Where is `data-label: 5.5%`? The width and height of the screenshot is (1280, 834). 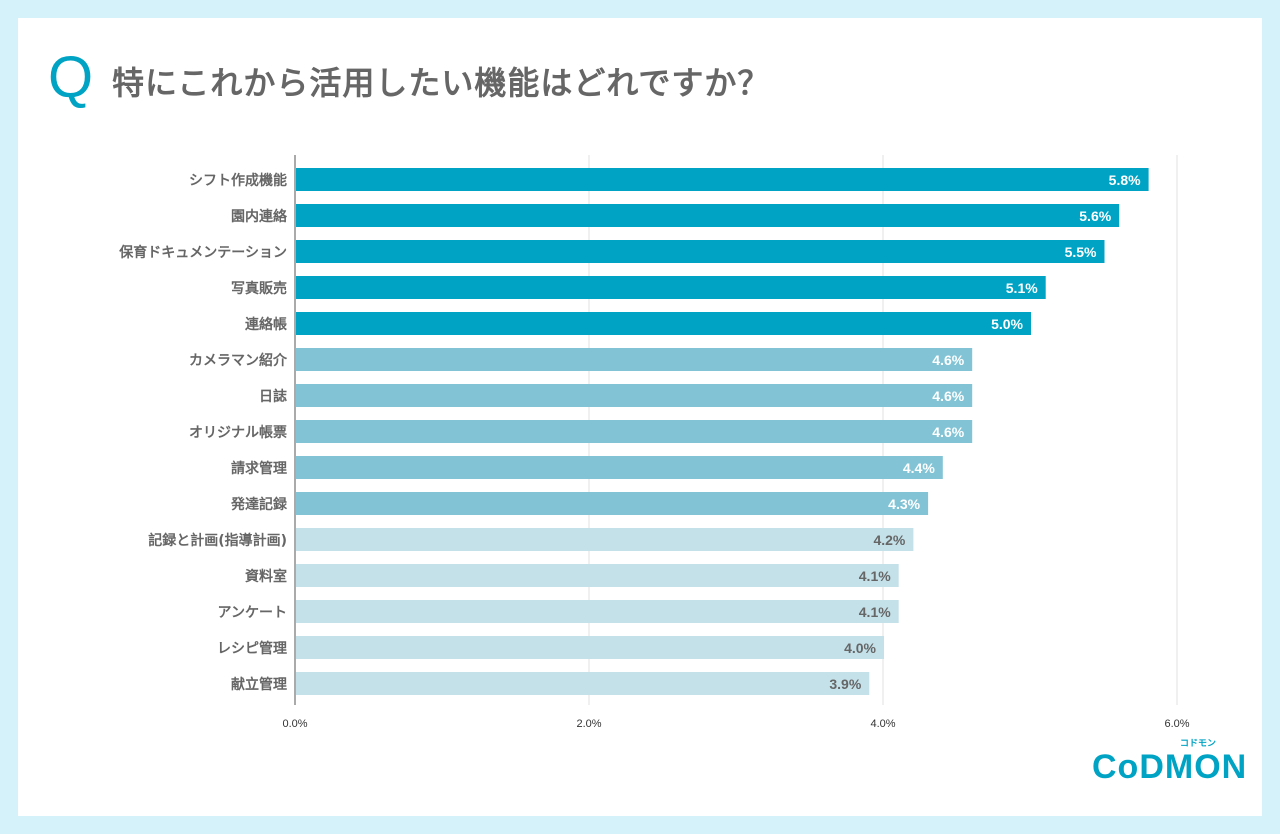 data-label: 5.5% is located at coordinates (1081, 252).